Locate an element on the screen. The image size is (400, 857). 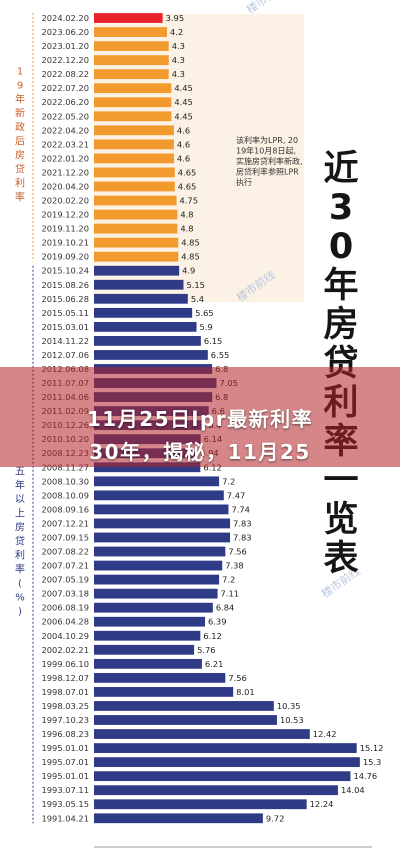
value-label: 6.12 is located at coordinates (212, 467).